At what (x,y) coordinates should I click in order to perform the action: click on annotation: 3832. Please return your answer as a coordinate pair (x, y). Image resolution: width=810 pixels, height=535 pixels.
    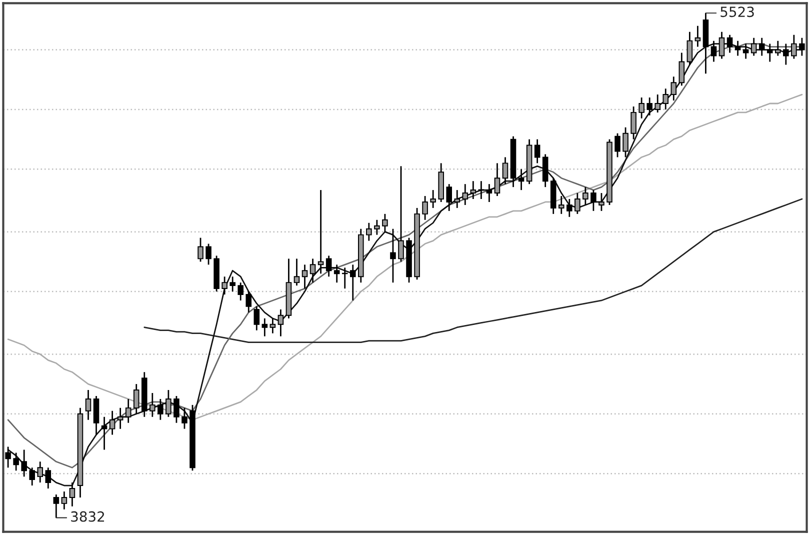
    Looking at the image, I should click on (87, 516).